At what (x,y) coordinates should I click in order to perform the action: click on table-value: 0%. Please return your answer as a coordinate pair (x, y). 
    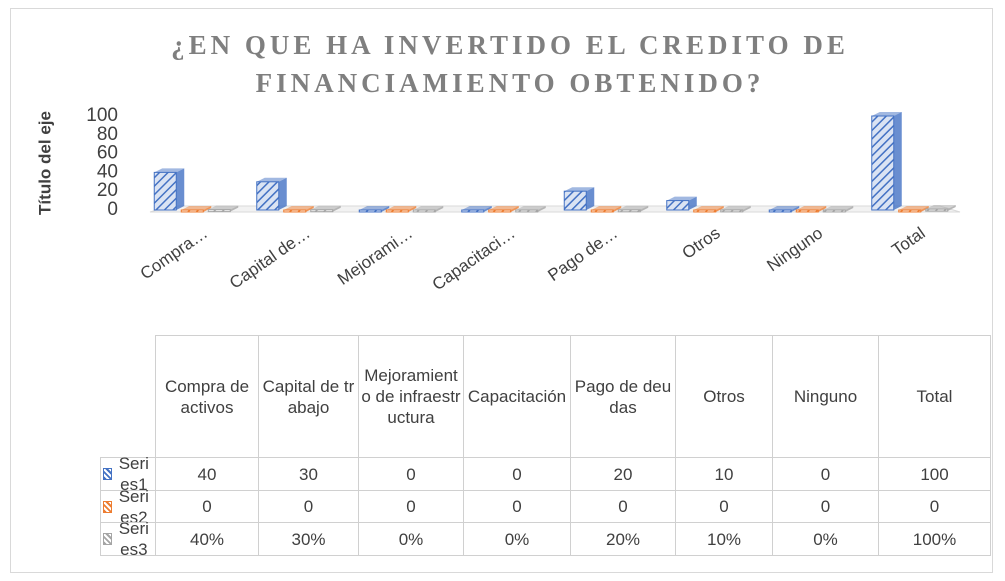
    Looking at the image, I should click on (517, 539).